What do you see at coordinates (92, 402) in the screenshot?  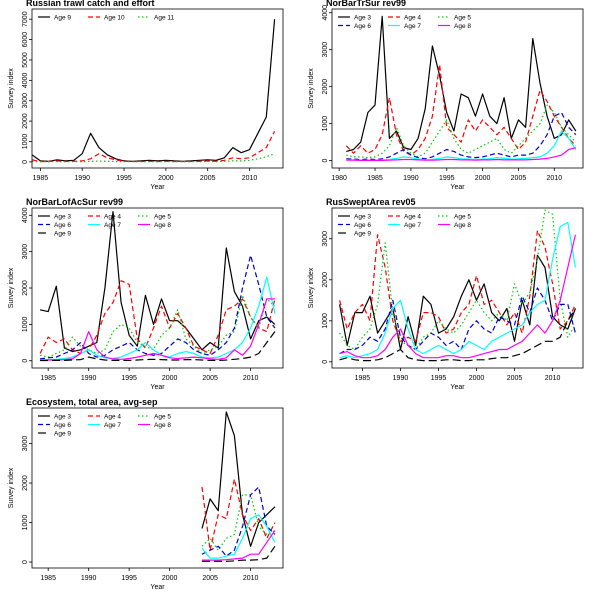 I see `chart-title: Ecosystem, total area, avg-sep` at bounding box center [92, 402].